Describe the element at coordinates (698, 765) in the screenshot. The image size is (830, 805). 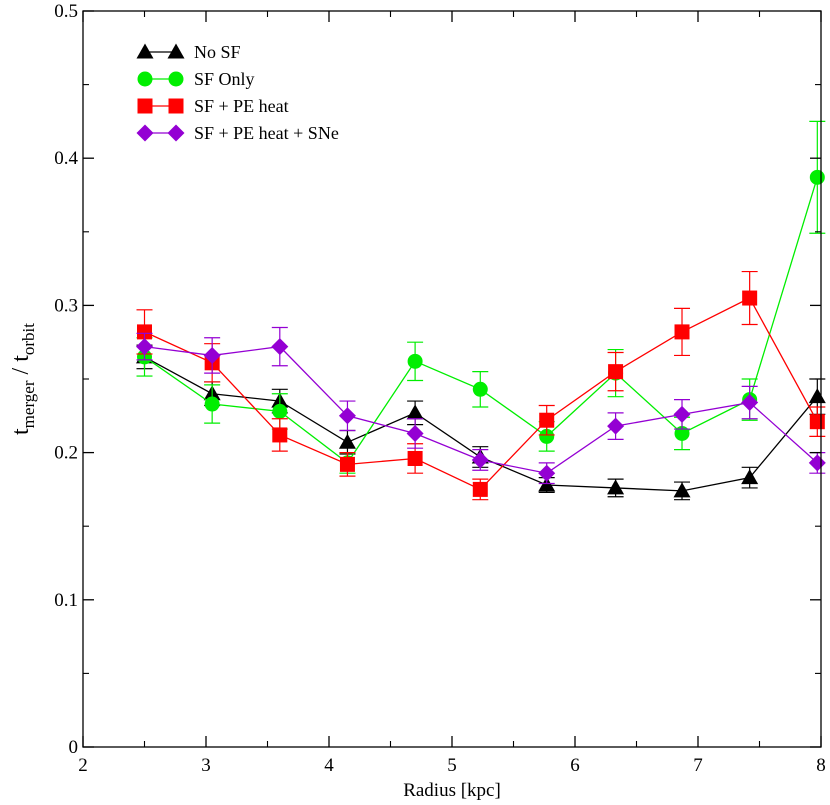
I see `x-tick-label: 7` at that location.